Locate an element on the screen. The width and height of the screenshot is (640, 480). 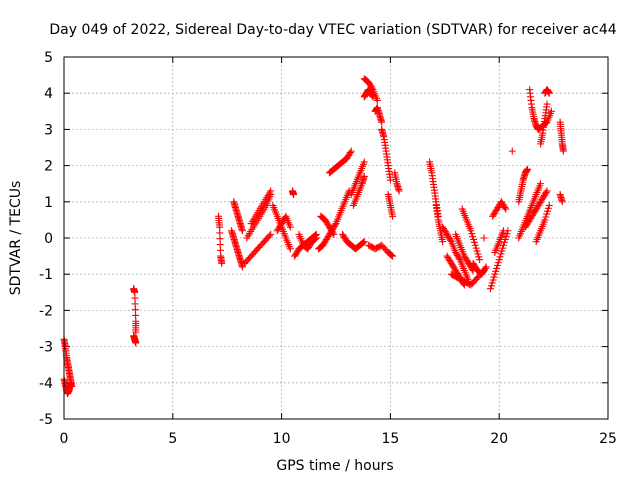
y-tick-label: -1 is located at coordinates (46, 275).